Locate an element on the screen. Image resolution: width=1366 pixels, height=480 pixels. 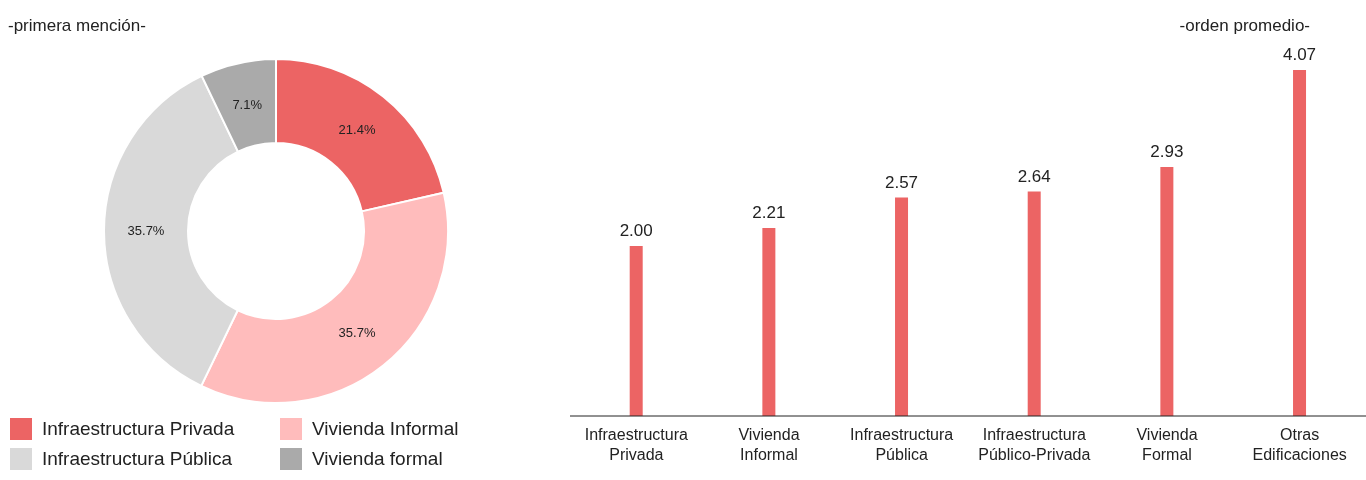
x-tick-label: Infraestructura Pública is located at coordinates (902, 444).